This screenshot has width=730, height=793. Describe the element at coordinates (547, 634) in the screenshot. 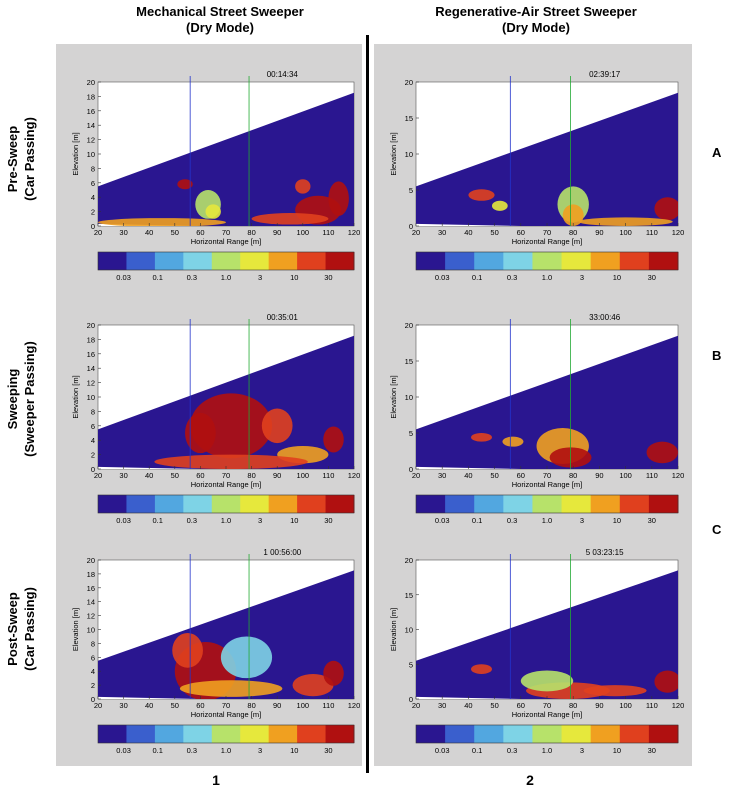

I see `plot-content` at that location.